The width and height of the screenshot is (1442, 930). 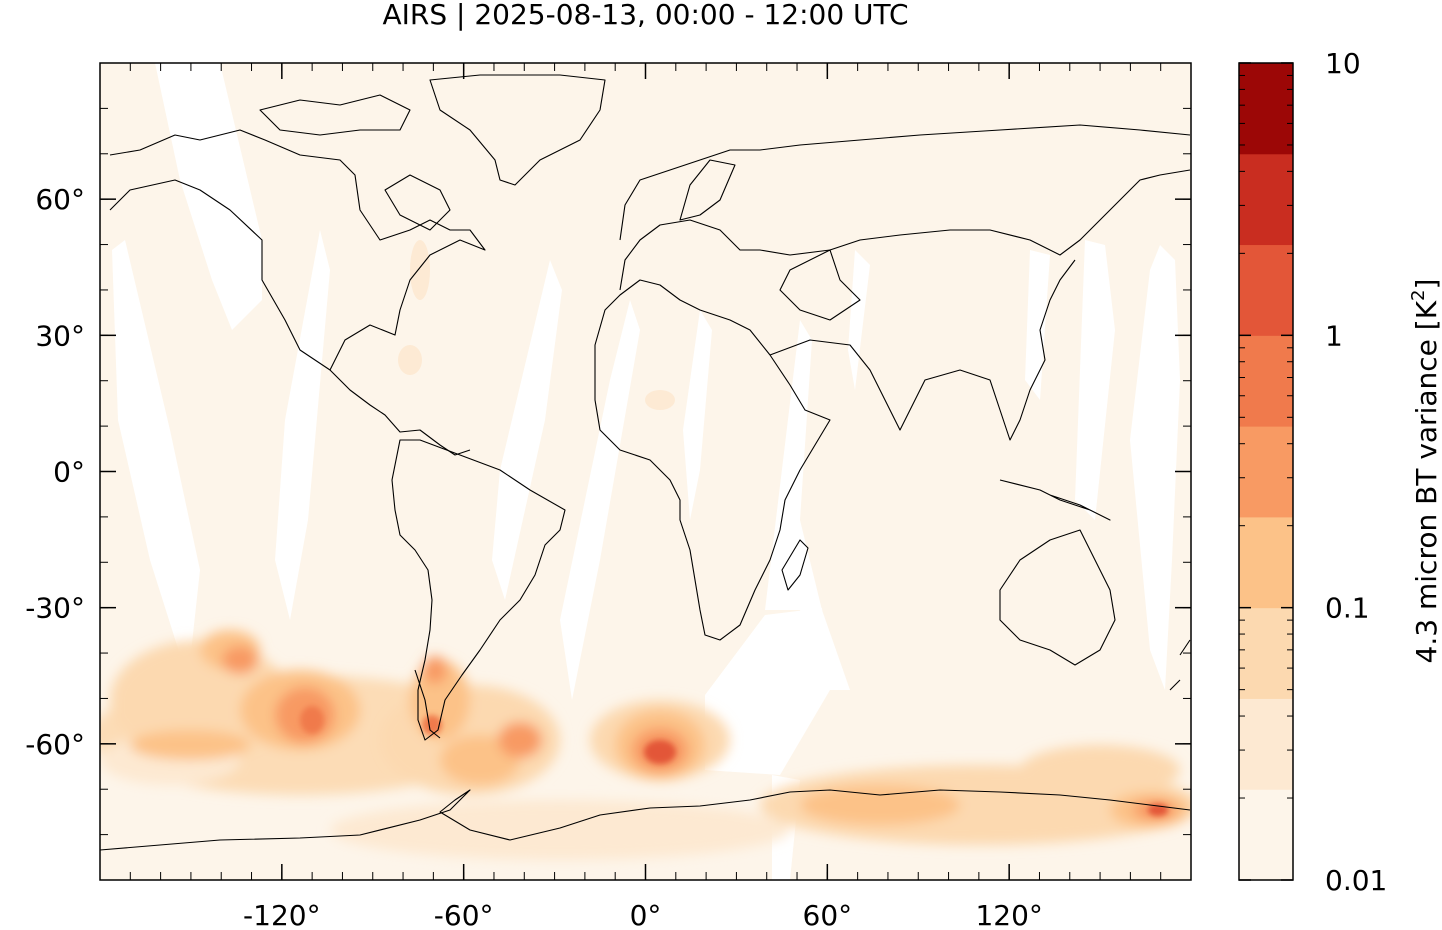 What do you see at coordinates (1356, 472) in the screenshot?
I see `colorbar-tick-labels: 10 1 0.1 0.01` at bounding box center [1356, 472].